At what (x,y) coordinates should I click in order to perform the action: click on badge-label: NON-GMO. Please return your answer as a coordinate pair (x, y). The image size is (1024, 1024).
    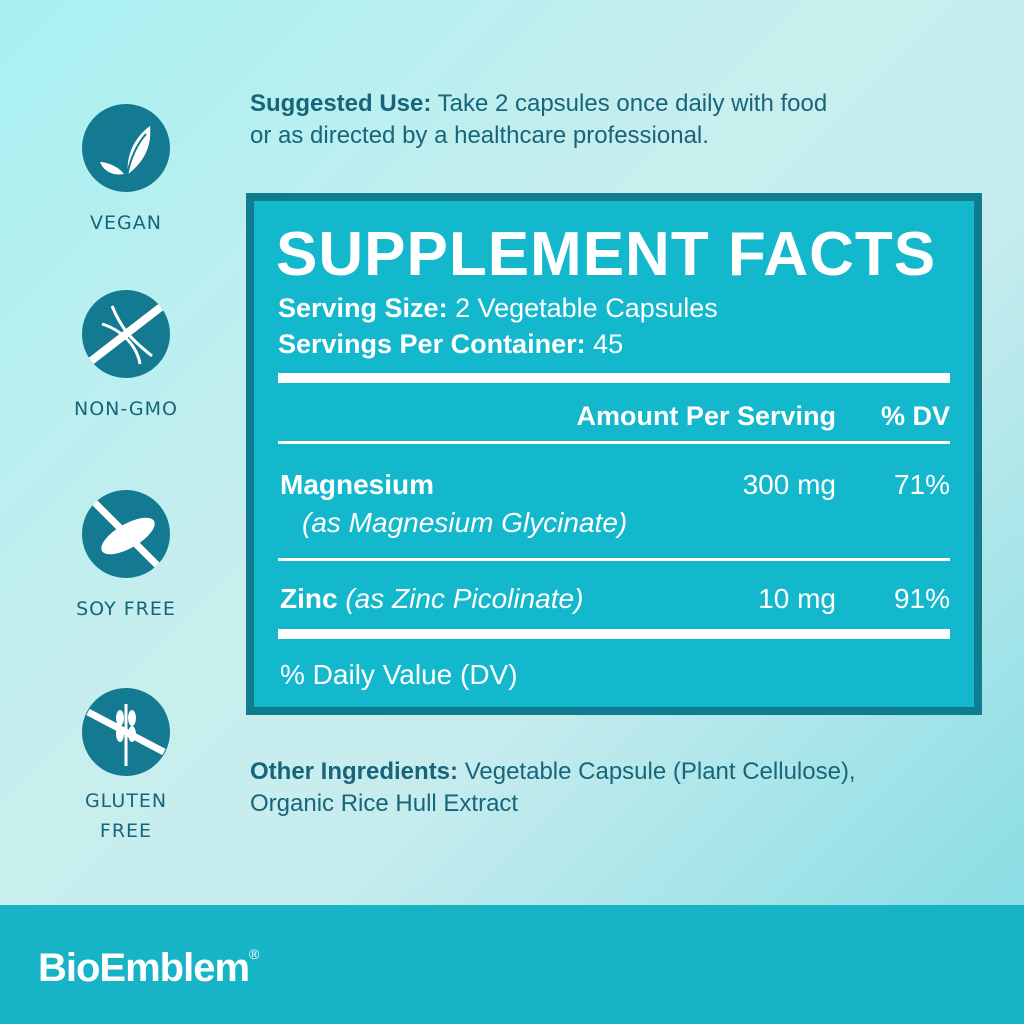
    Looking at the image, I should click on (125, 409).